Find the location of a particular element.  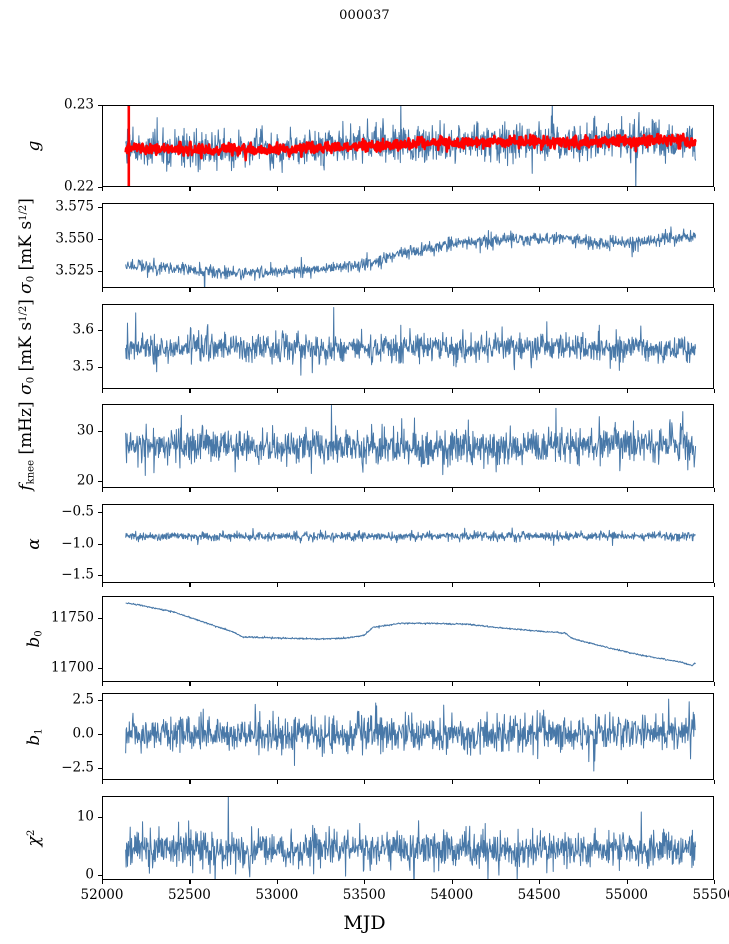

y-tick-label-alpha: −0.5 is located at coordinates (77, 510).